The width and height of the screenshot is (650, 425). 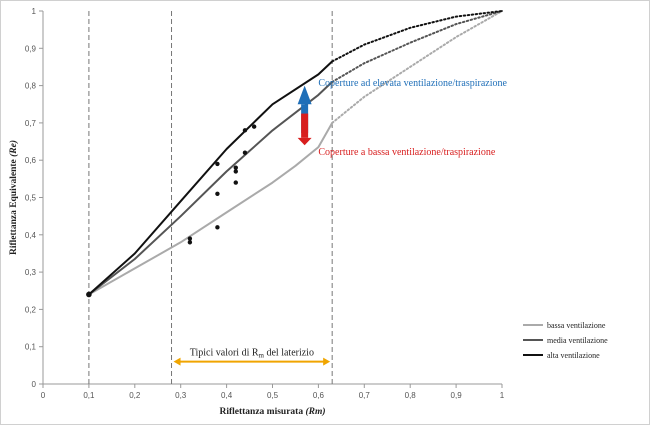 What do you see at coordinates (13, 148) in the screenshot?
I see `y-axis-label-symbol: (Re)` at bounding box center [13, 148].